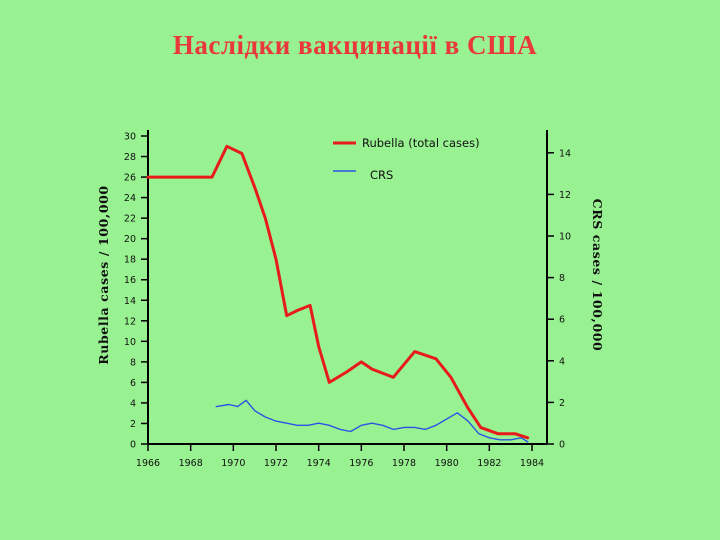 The height and width of the screenshot is (540, 720). What do you see at coordinates (562, 278) in the screenshot?
I see `y-right-tick-label: 8` at bounding box center [562, 278].